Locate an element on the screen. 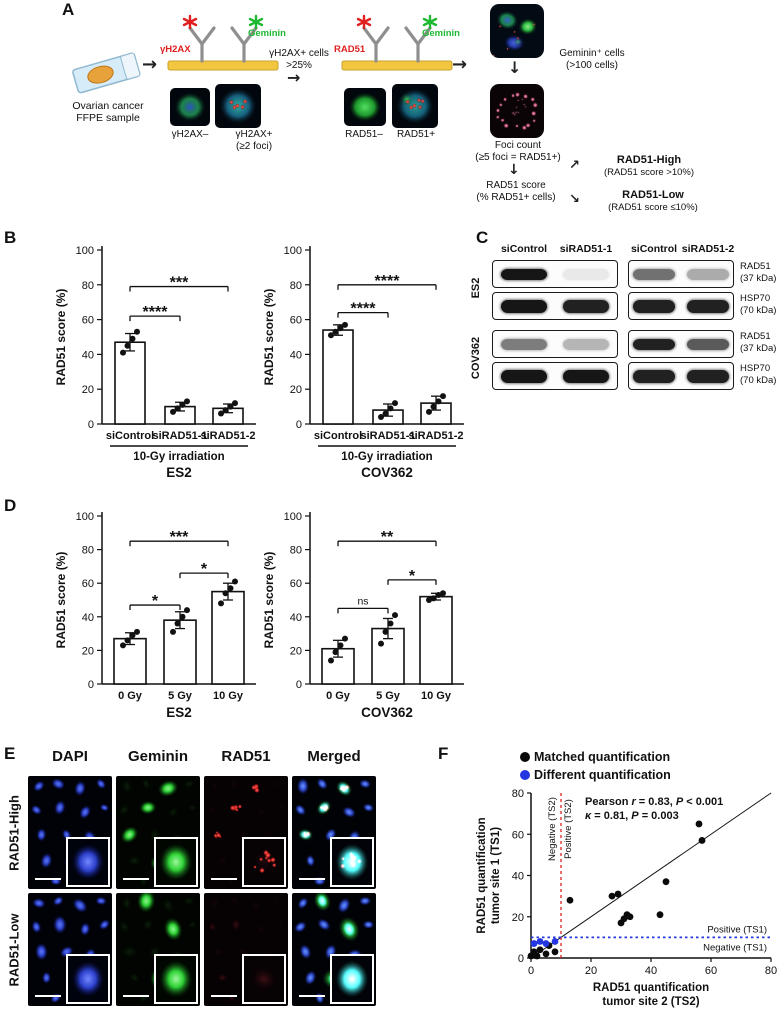 This screenshot has width=783, height=1015. micrograph-merged-low is located at coordinates (334, 949).